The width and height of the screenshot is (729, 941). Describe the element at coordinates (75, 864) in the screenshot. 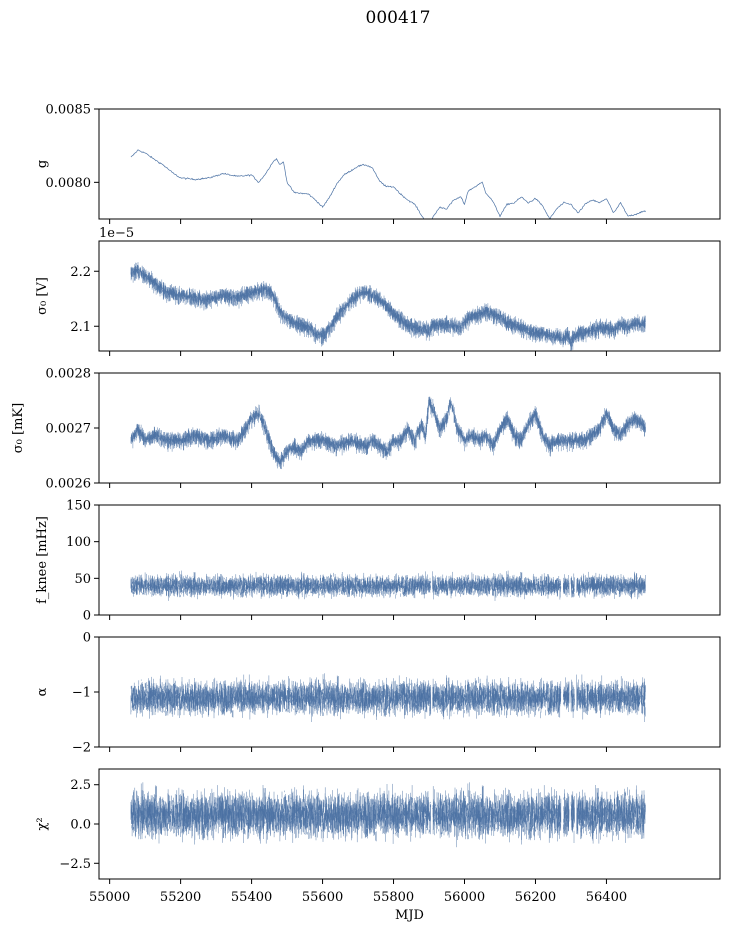

I see `y-tick-label: −2.5` at that location.